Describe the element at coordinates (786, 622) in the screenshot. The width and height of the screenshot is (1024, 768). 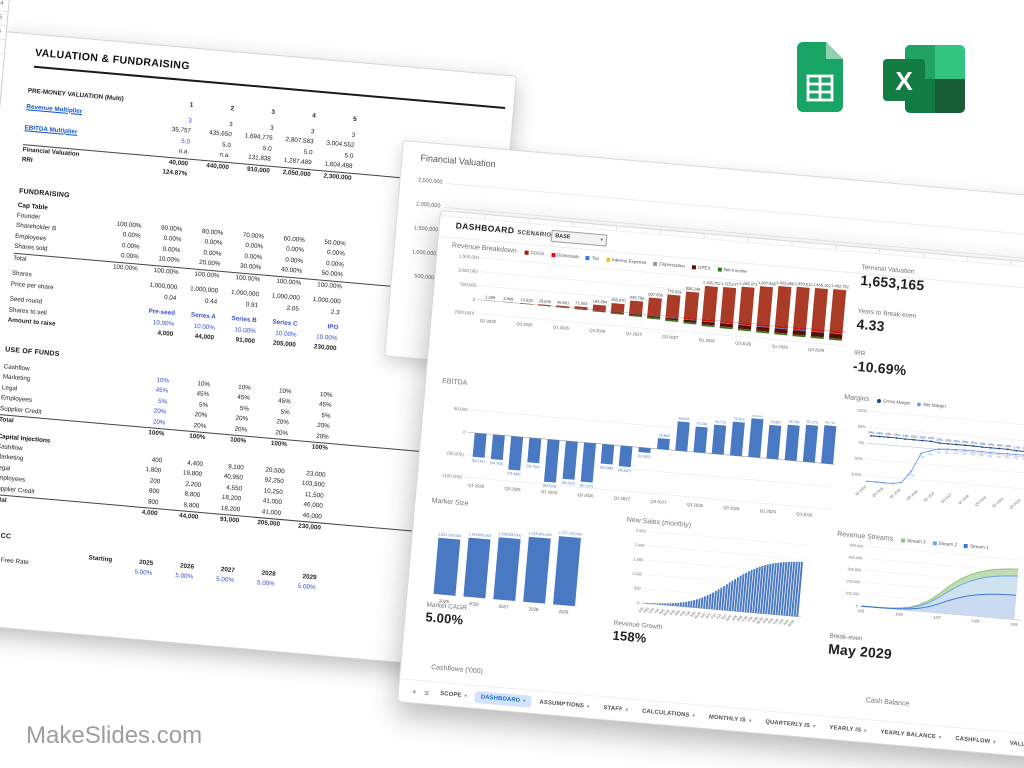
I see `svg-text: 9/29` at that location.